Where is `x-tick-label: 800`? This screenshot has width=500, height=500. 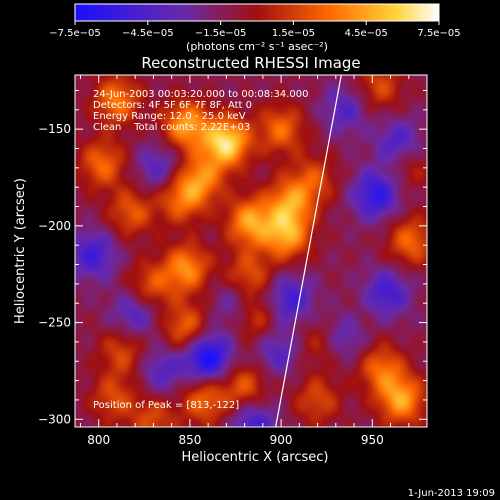
x-tick-label: 800 is located at coordinates (98, 440).